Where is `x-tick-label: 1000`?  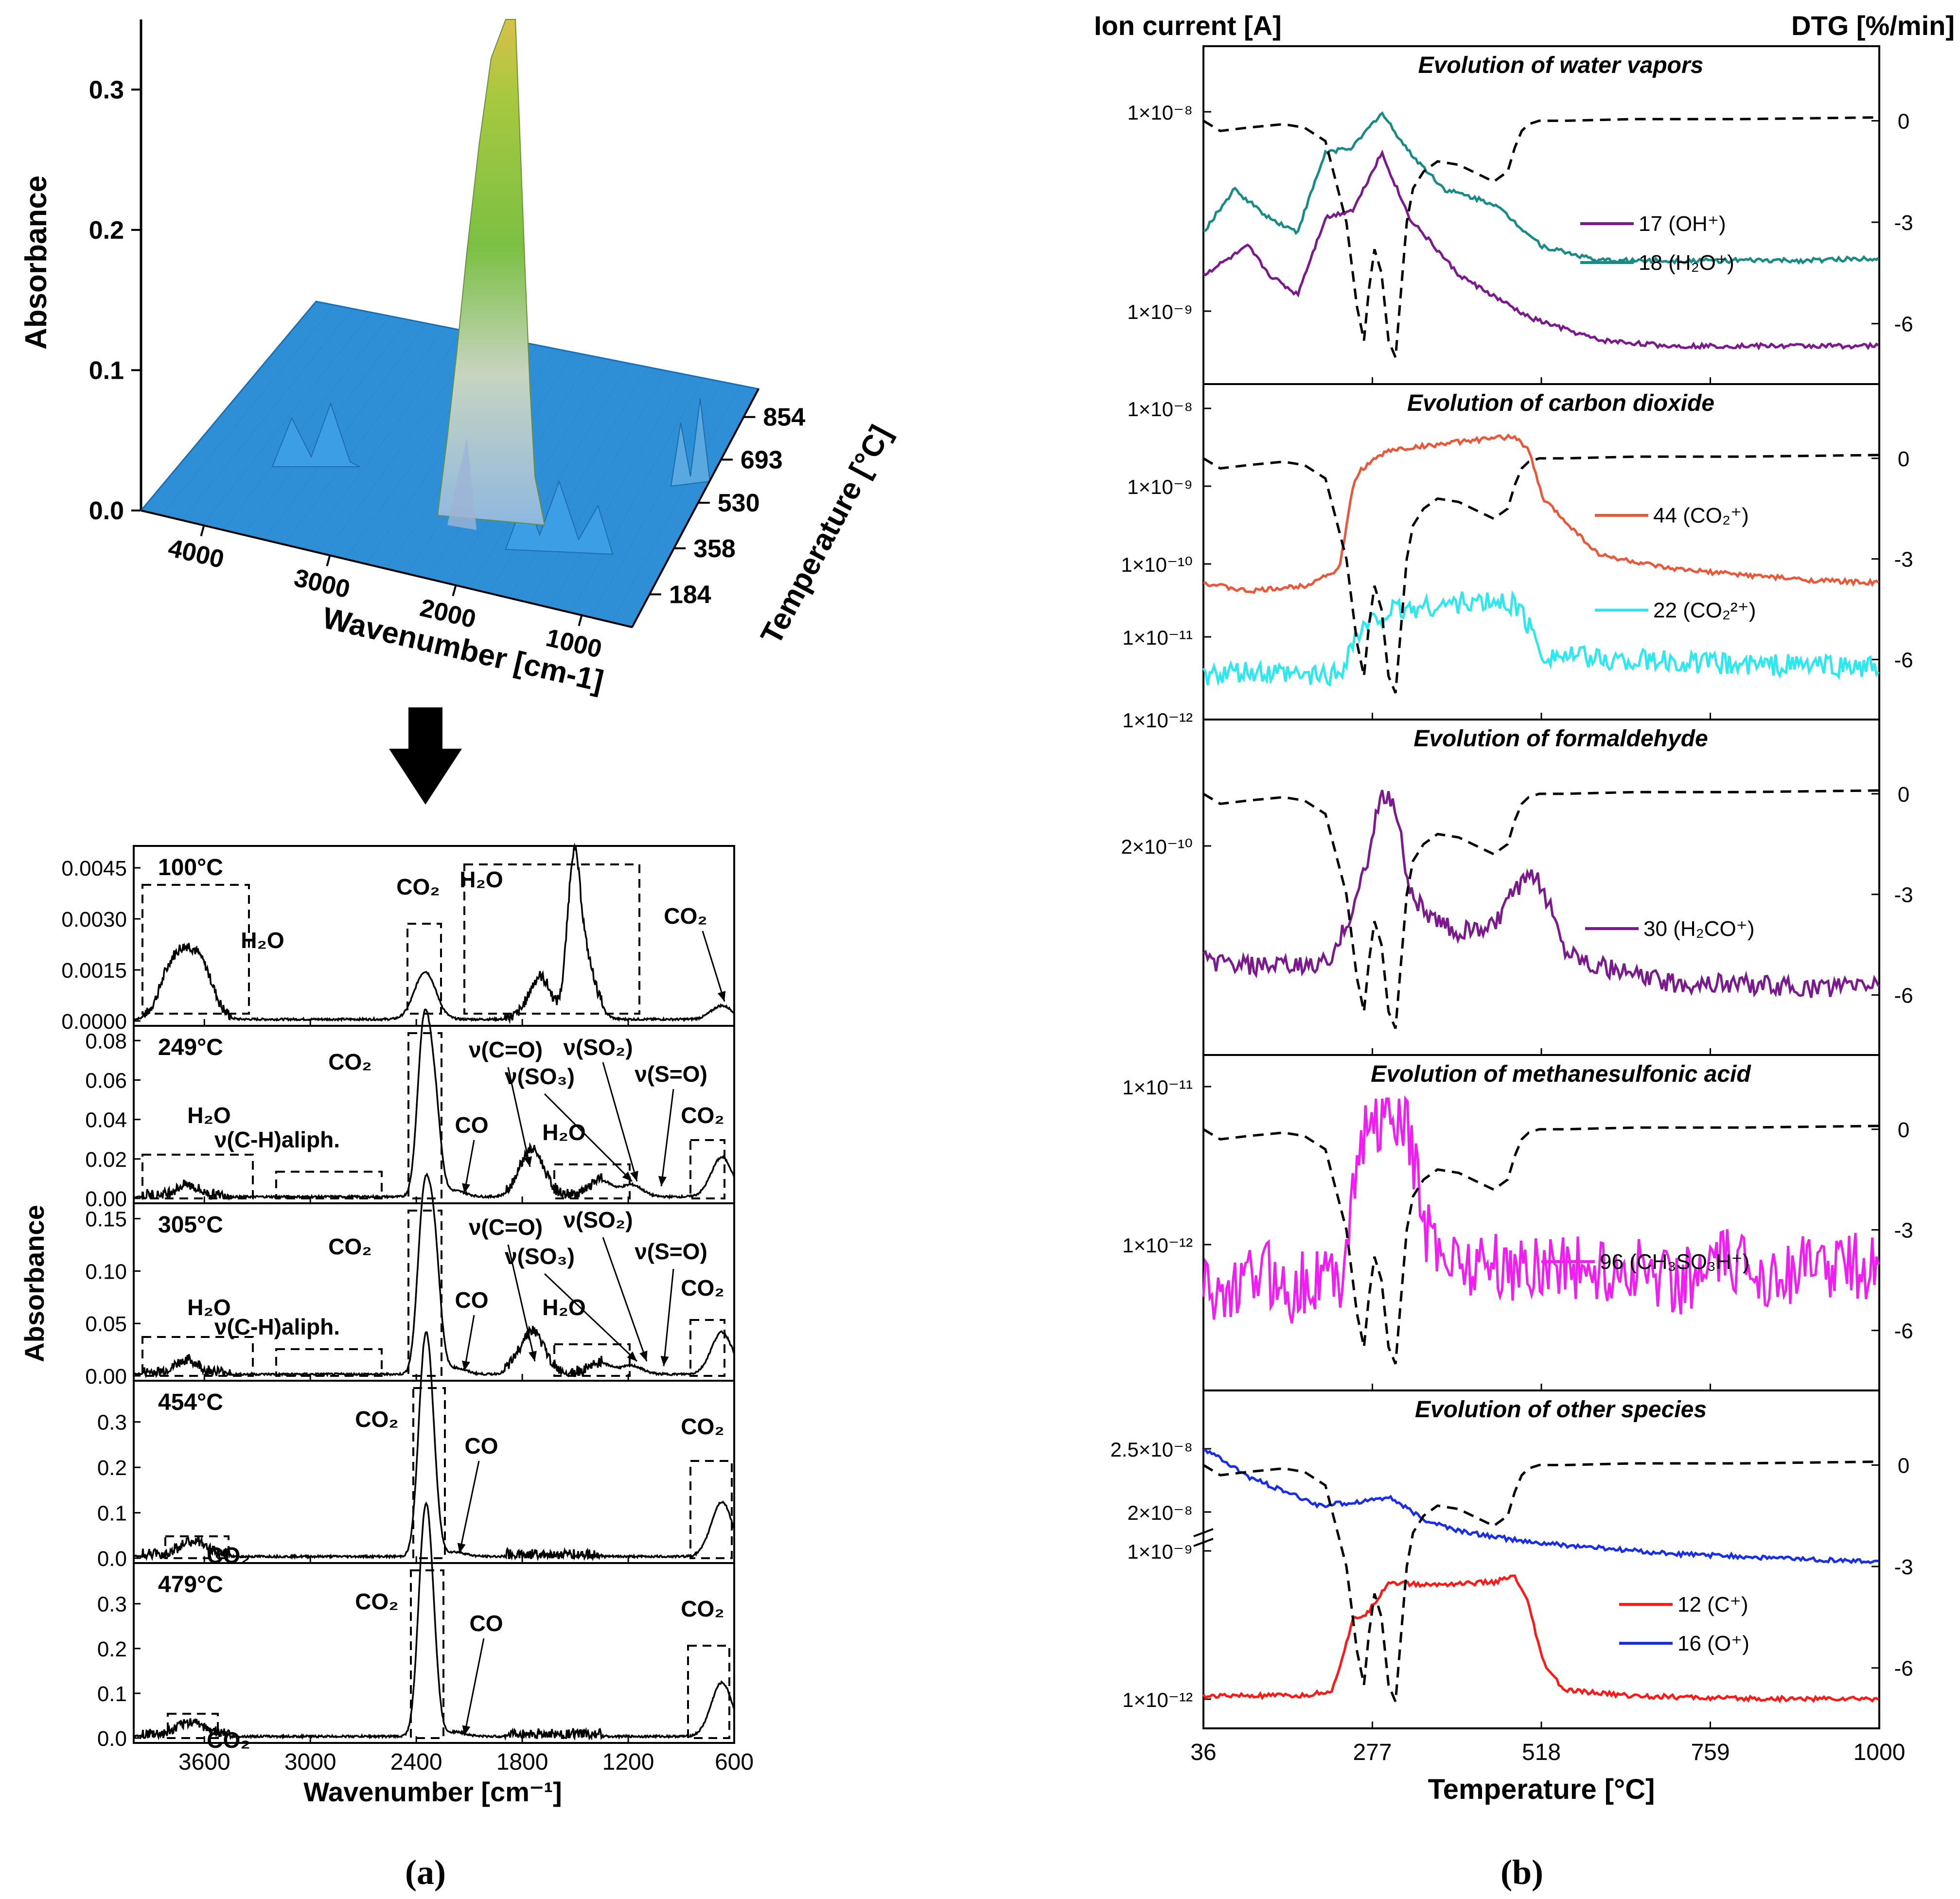
x-tick-label: 1000 is located at coordinates (1880, 1753).